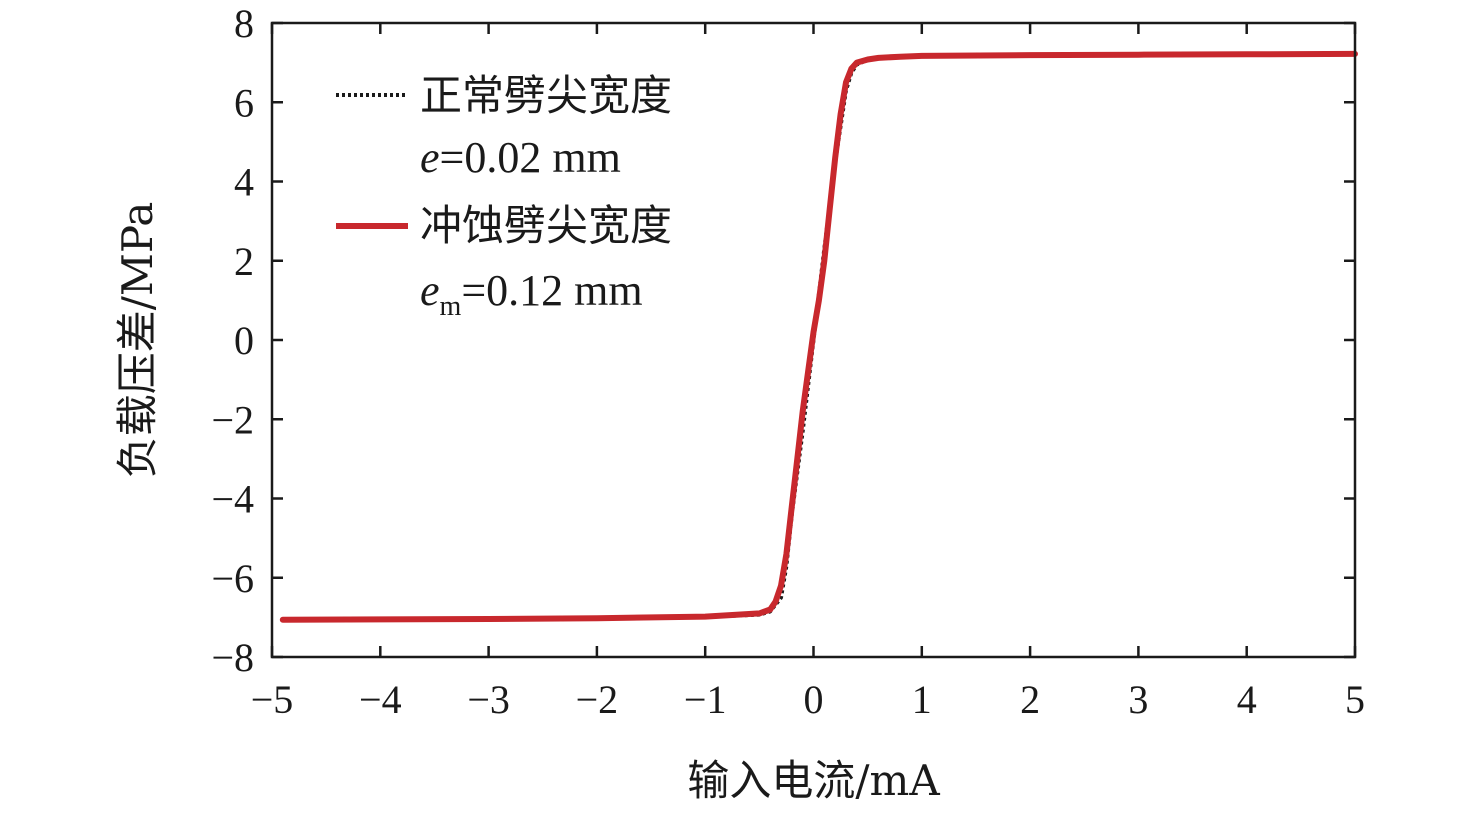  I want to click on legend-param-1: em=0.12 mm, so click(531, 294).